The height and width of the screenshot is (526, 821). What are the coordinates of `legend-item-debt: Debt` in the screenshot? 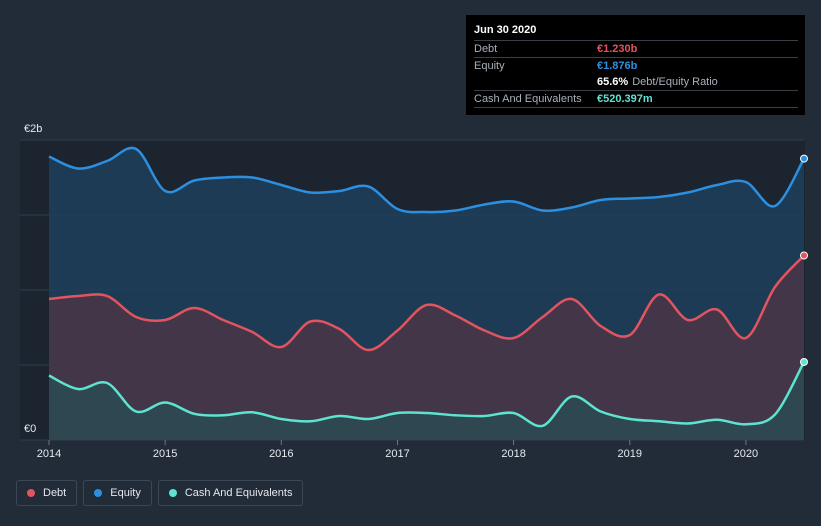 It's located at (47, 493).